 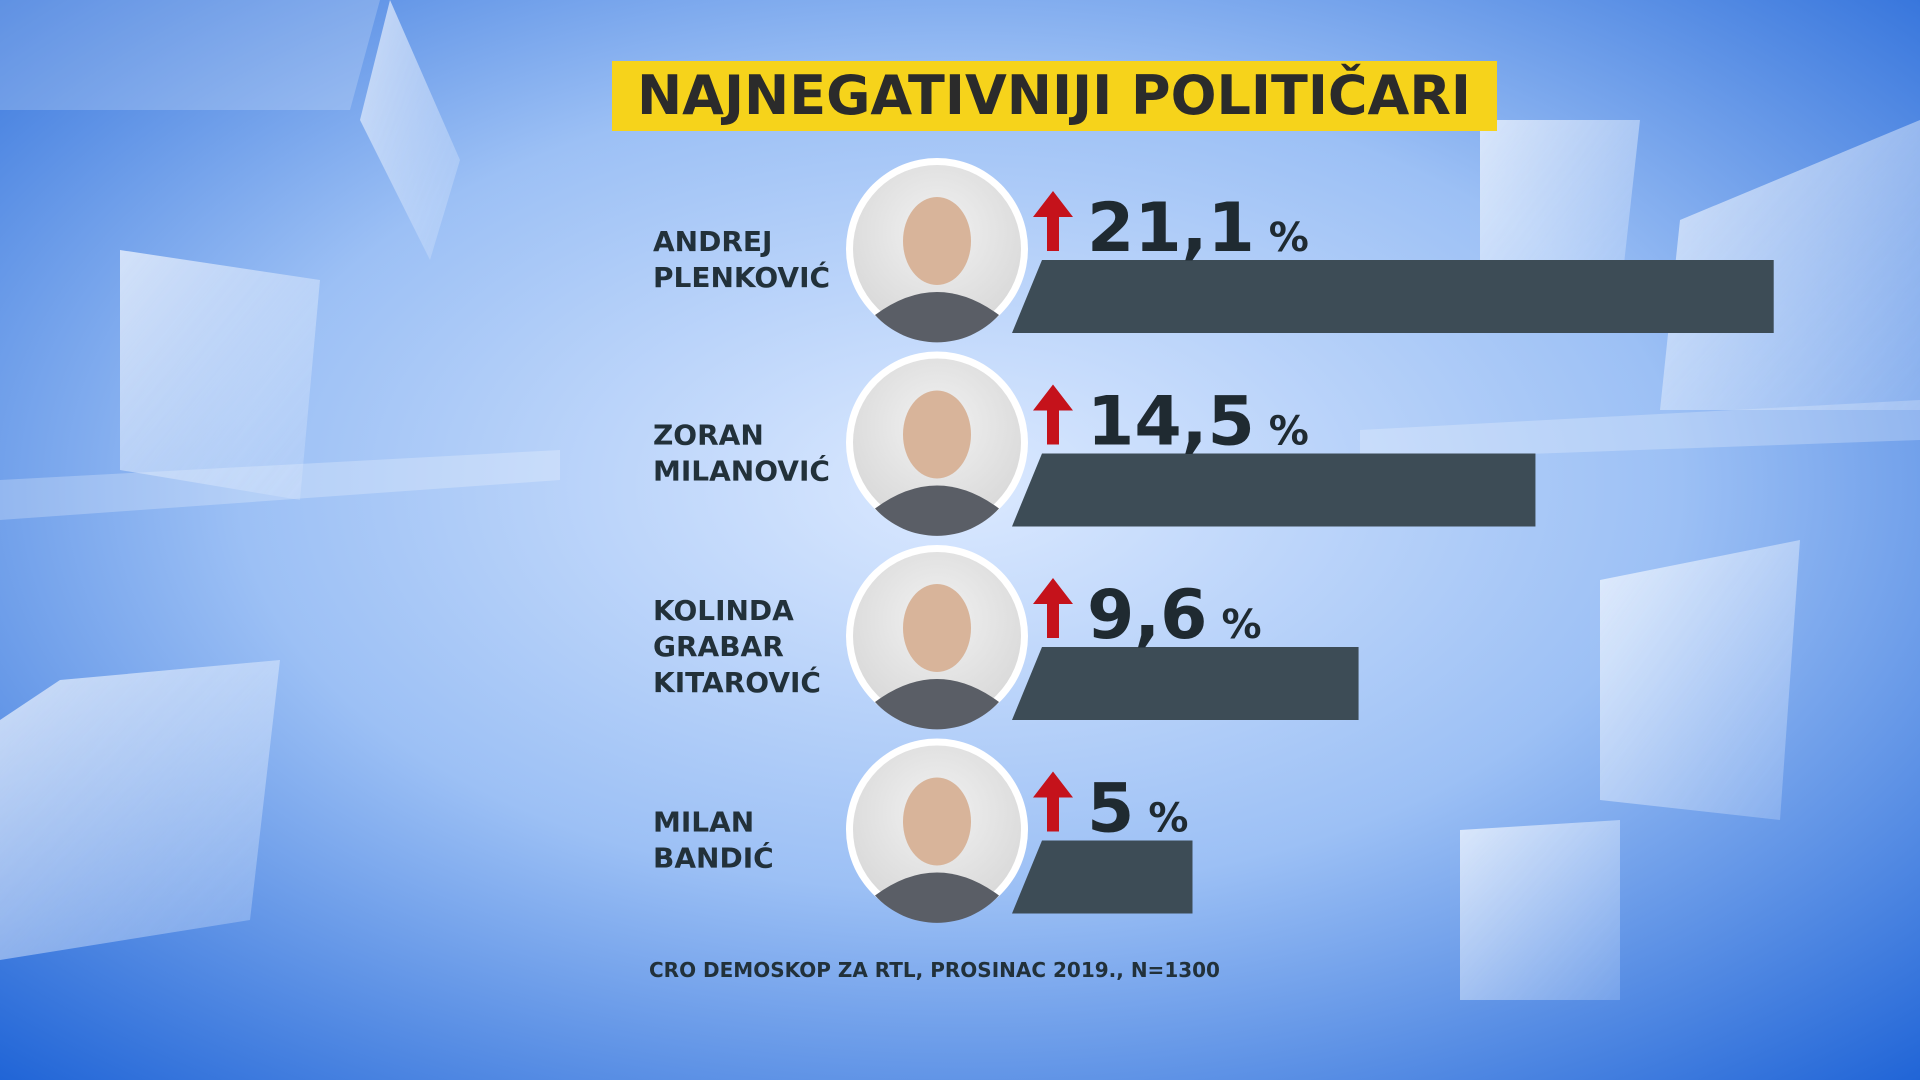 I want to click on value-label: 9,6, so click(x=1147, y=615).